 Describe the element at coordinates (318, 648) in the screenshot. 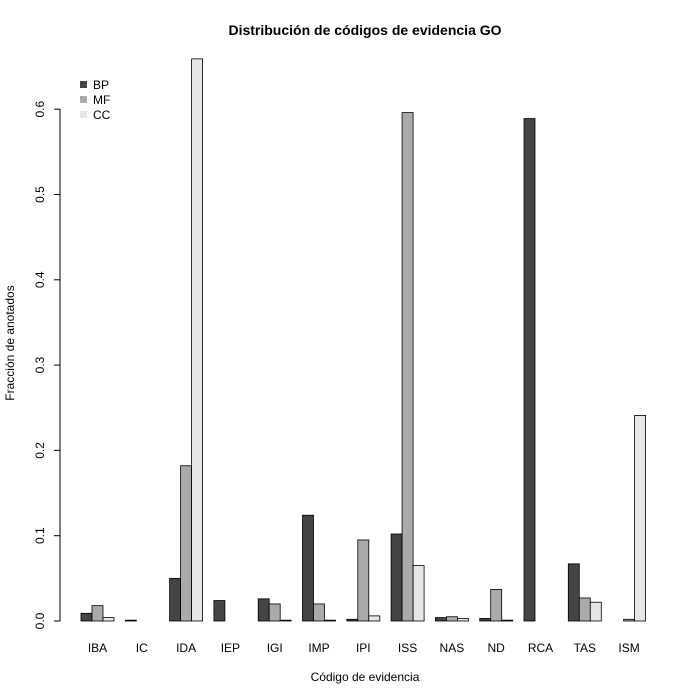

I see `x-tick-label: IMP` at that location.